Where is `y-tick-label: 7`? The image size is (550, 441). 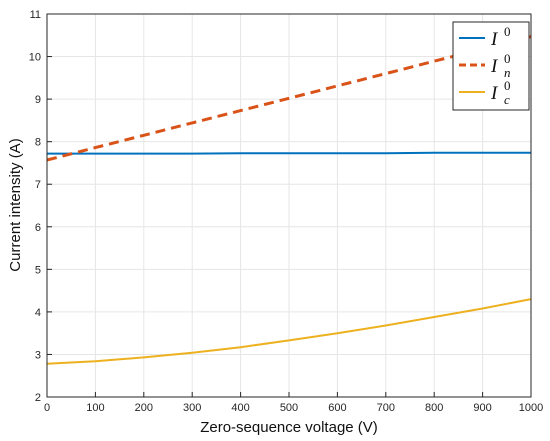 y-tick-label: 7 is located at coordinates (38, 185).